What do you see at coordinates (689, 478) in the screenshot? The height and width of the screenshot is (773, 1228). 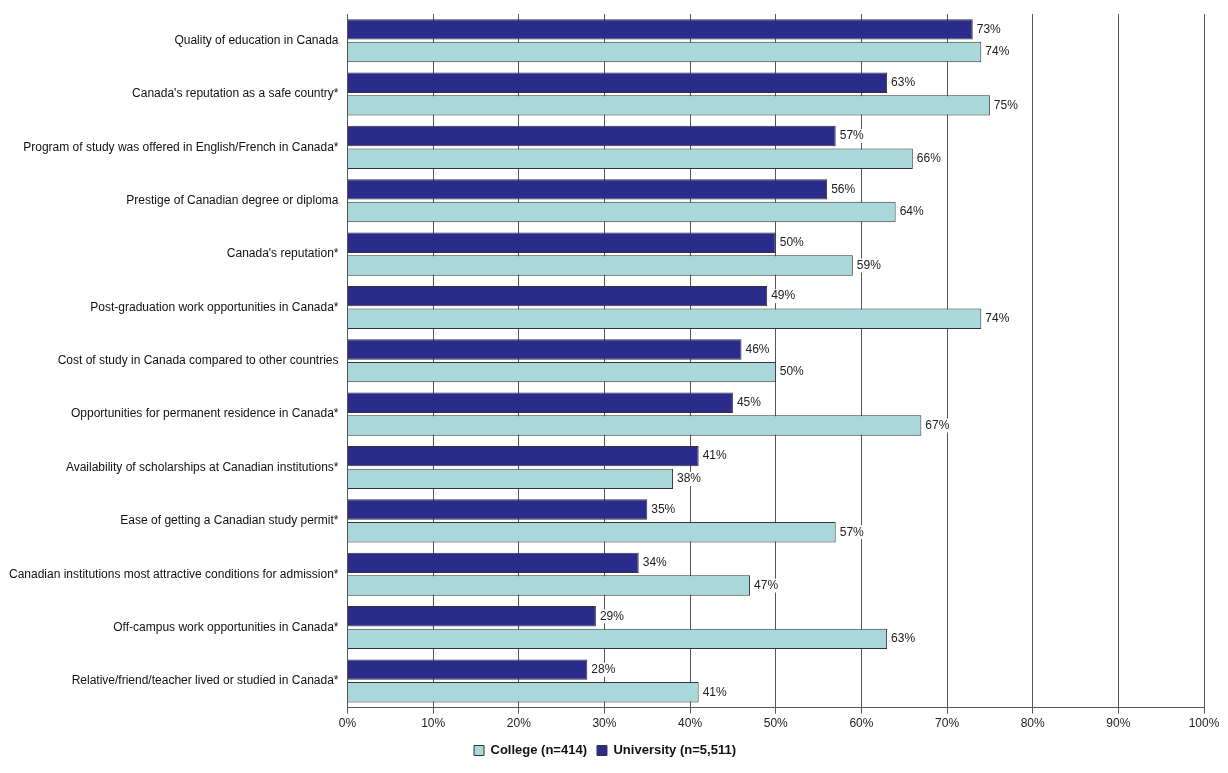 I see `data-label: 38%` at bounding box center [689, 478].